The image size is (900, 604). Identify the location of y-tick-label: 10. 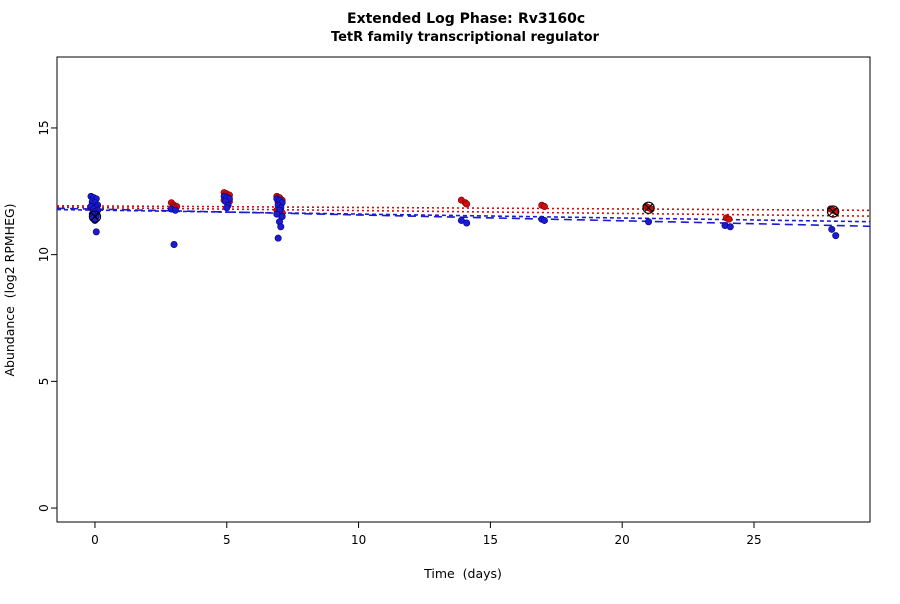
(44, 254).